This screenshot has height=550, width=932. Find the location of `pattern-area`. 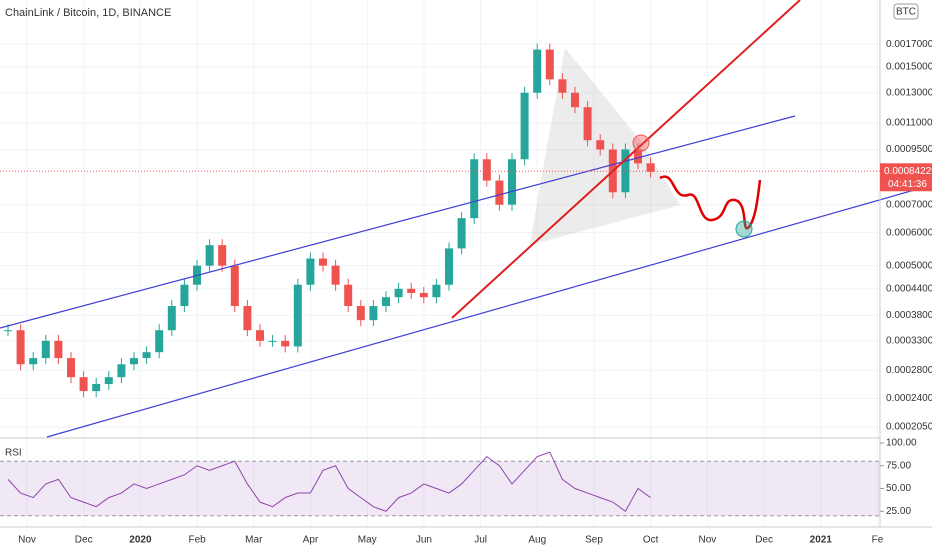

pattern-area is located at coordinates (605, 146).